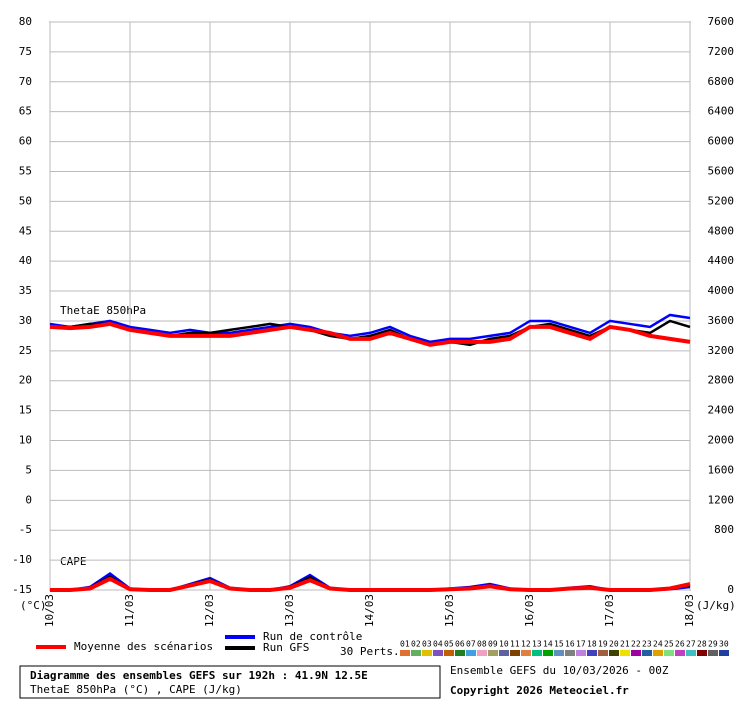 The width and height of the screenshot is (740, 704). Describe the element at coordinates (482, 644) in the screenshot. I see `perturbation-label: 08` at that location.